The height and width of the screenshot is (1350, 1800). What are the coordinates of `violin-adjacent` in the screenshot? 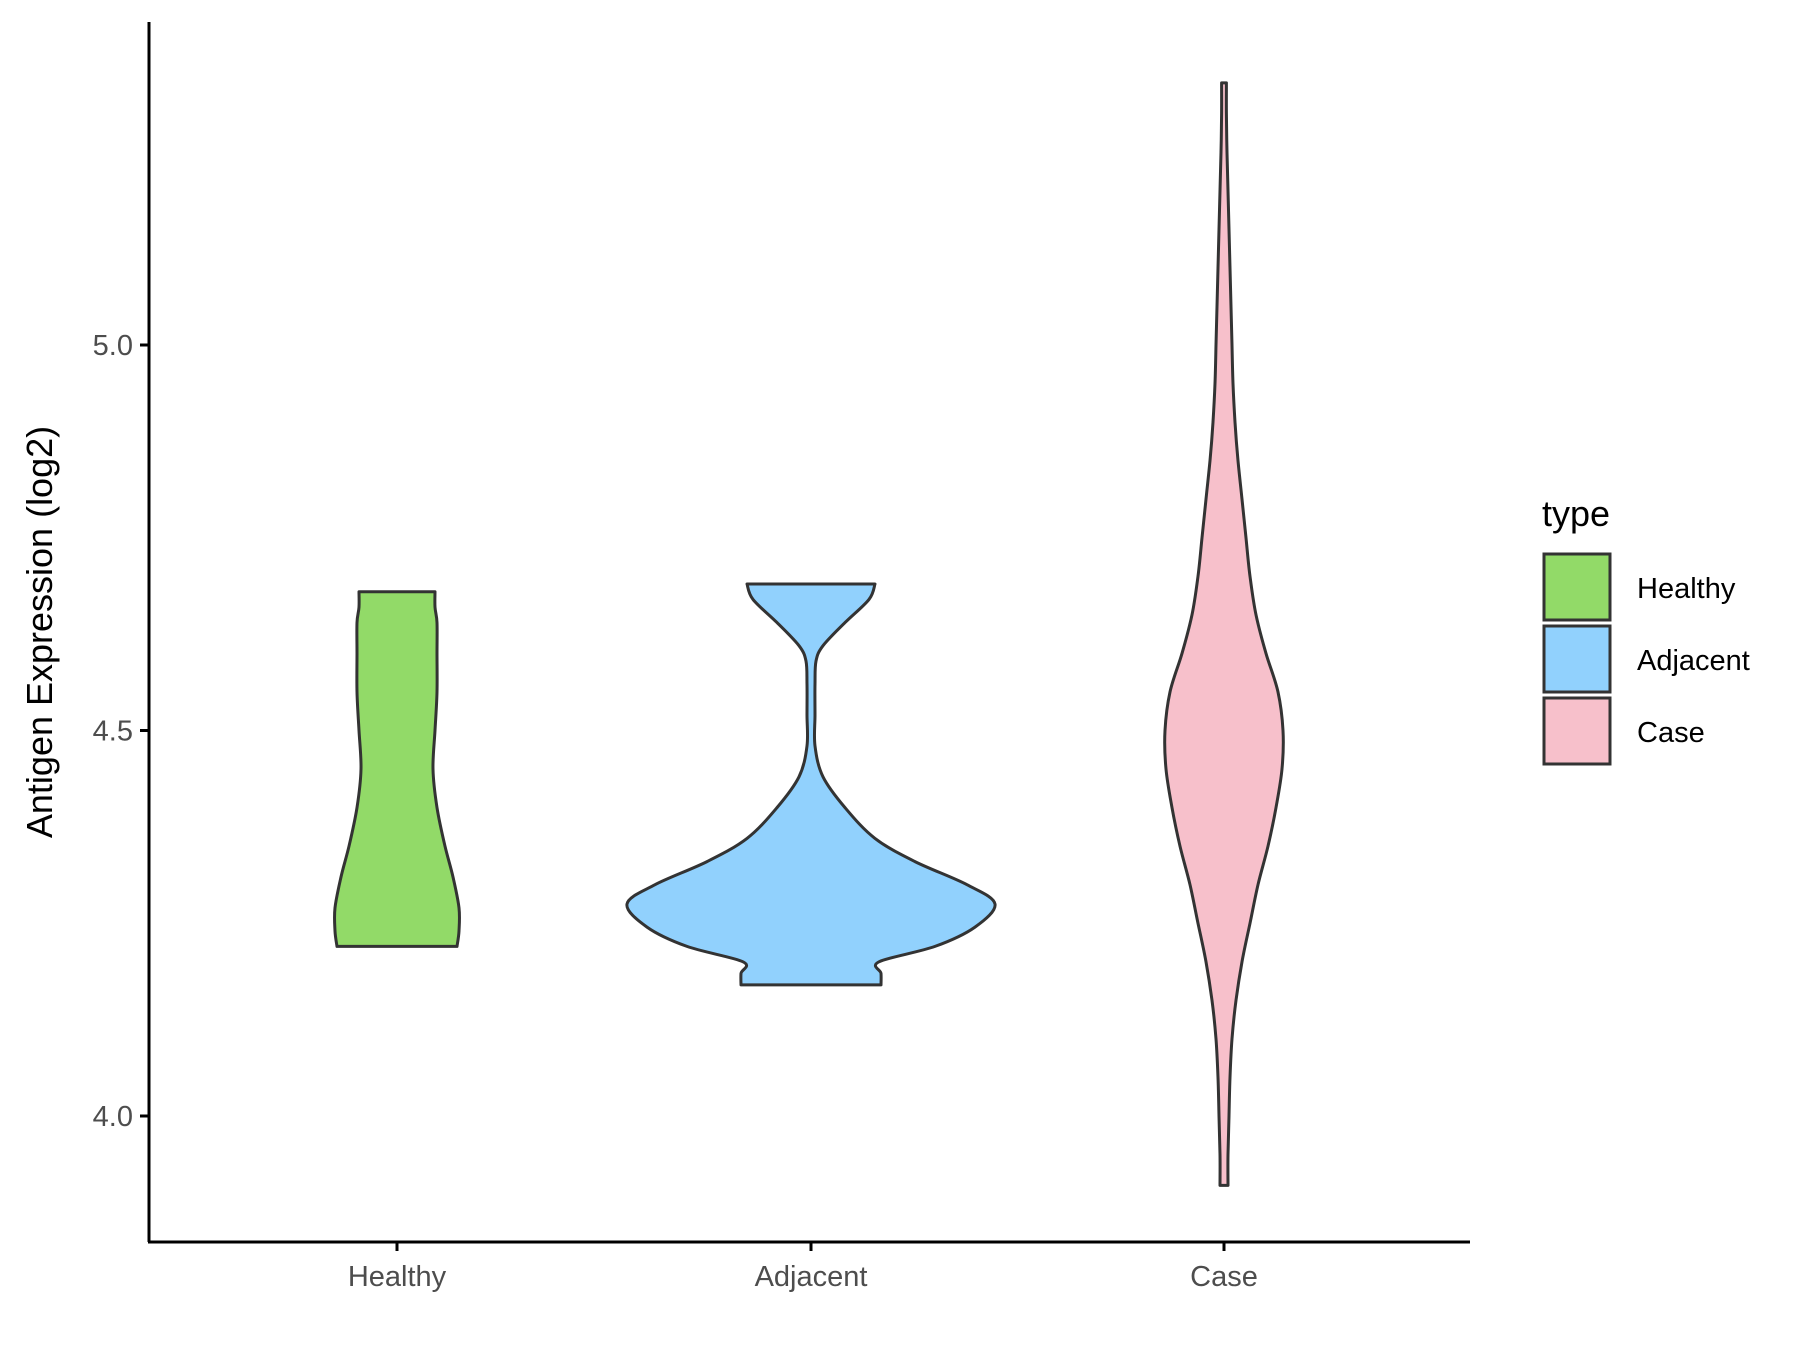 It's located at (811, 784).